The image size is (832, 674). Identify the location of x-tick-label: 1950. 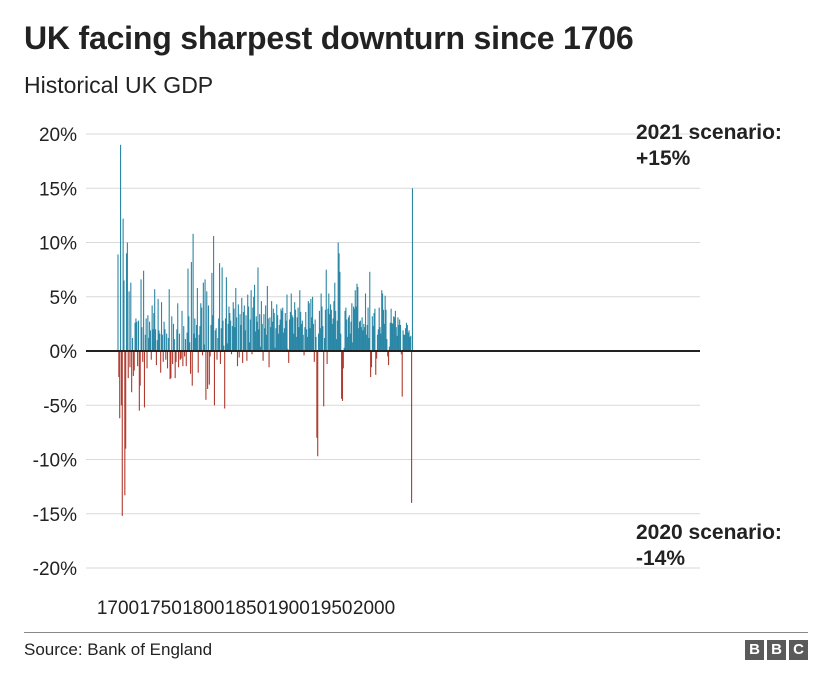
(331, 608).